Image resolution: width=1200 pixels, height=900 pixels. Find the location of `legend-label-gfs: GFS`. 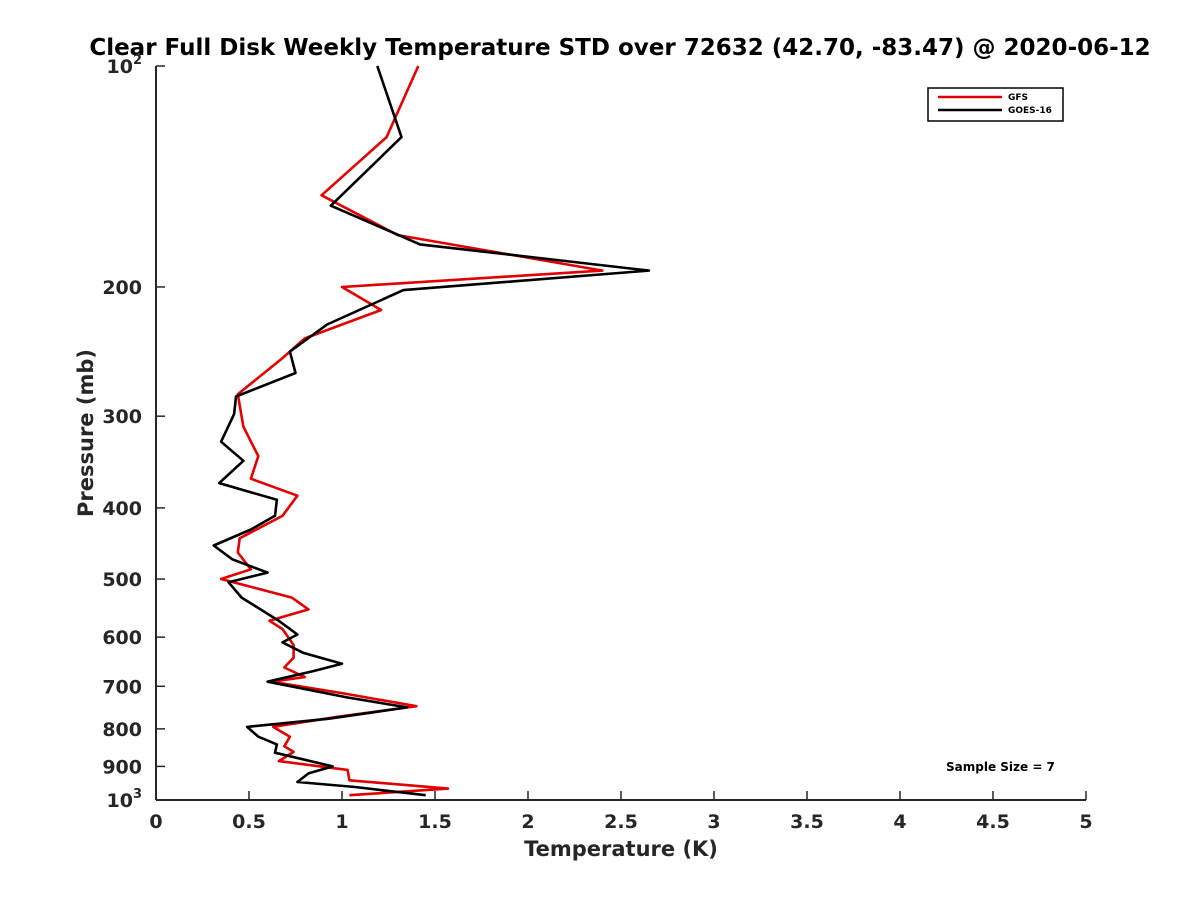

legend-label-gfs: GFS is located at coordinates (1018, 98).